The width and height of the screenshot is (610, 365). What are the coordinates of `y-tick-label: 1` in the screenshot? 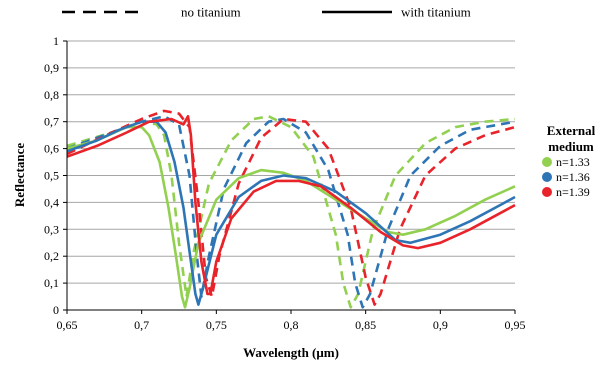 It's located at (56, 41).